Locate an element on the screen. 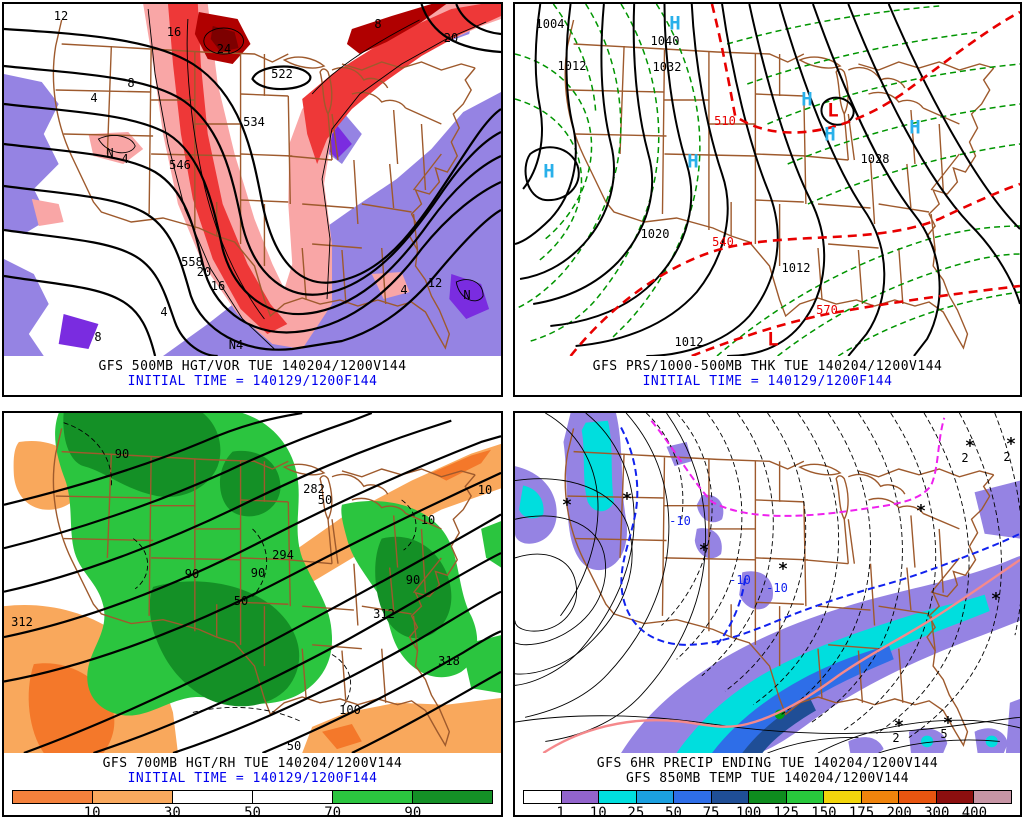 The width and height of the screenshot is (1024, 821). colorbar-label: 125 is located at coordinates (786, 813).